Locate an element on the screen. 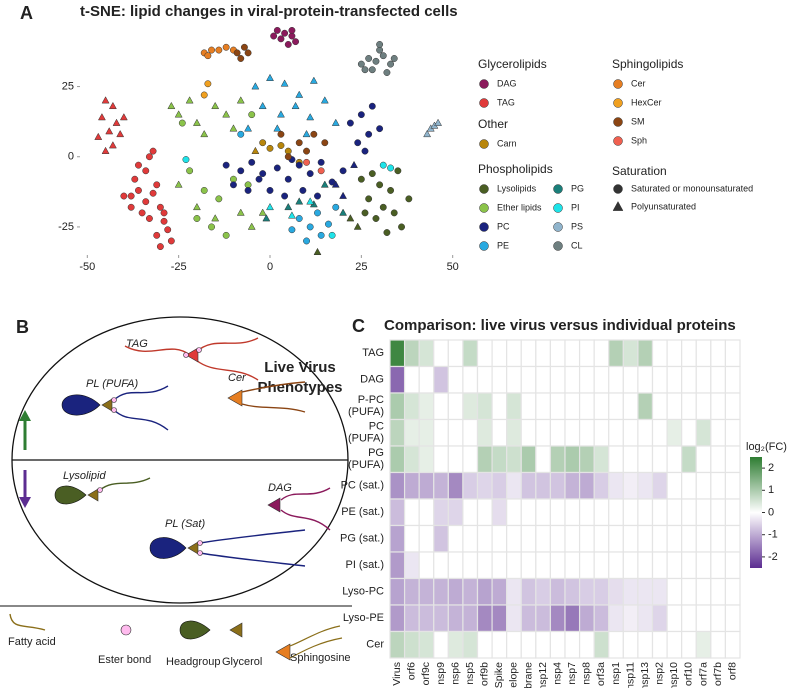  y-tick-label: -25 is located at coordinates (66, 227).